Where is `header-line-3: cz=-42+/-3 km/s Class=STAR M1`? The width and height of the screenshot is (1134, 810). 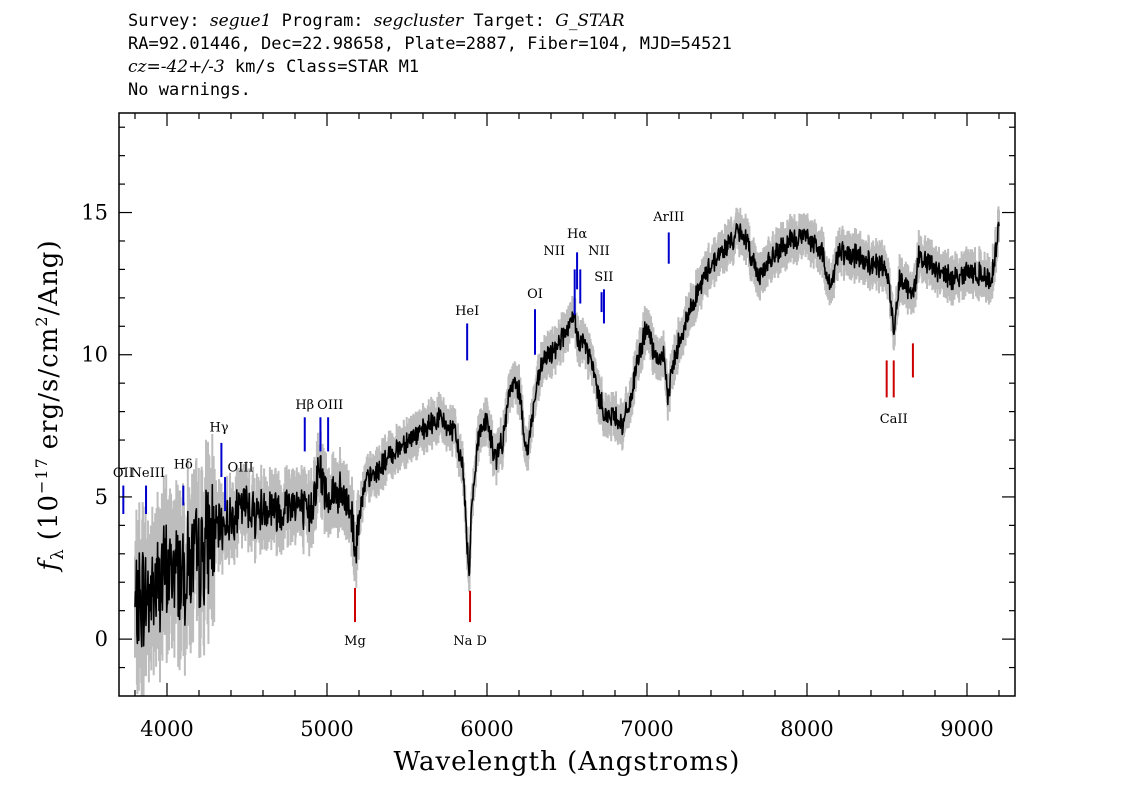 header-line-3: cz=-42+/-3 km/s Class=STAR M1 is located at coordinates (430, 67).